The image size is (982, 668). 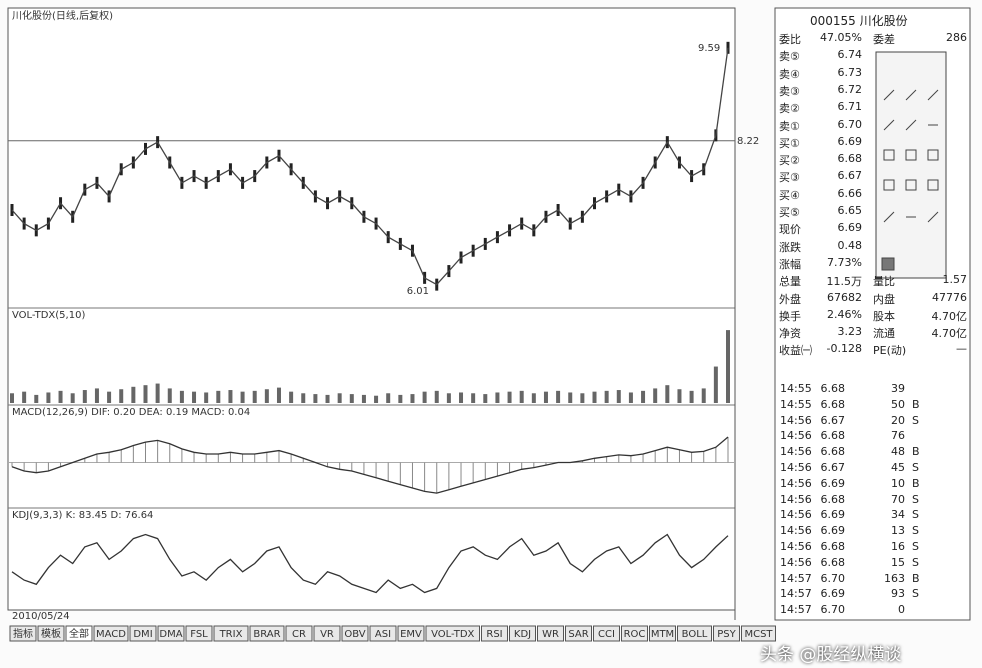 What do you see at coordinates (789, 212) in the screenshot?
I see `quote-label: 买⑤` at bounding box center [789, 212].